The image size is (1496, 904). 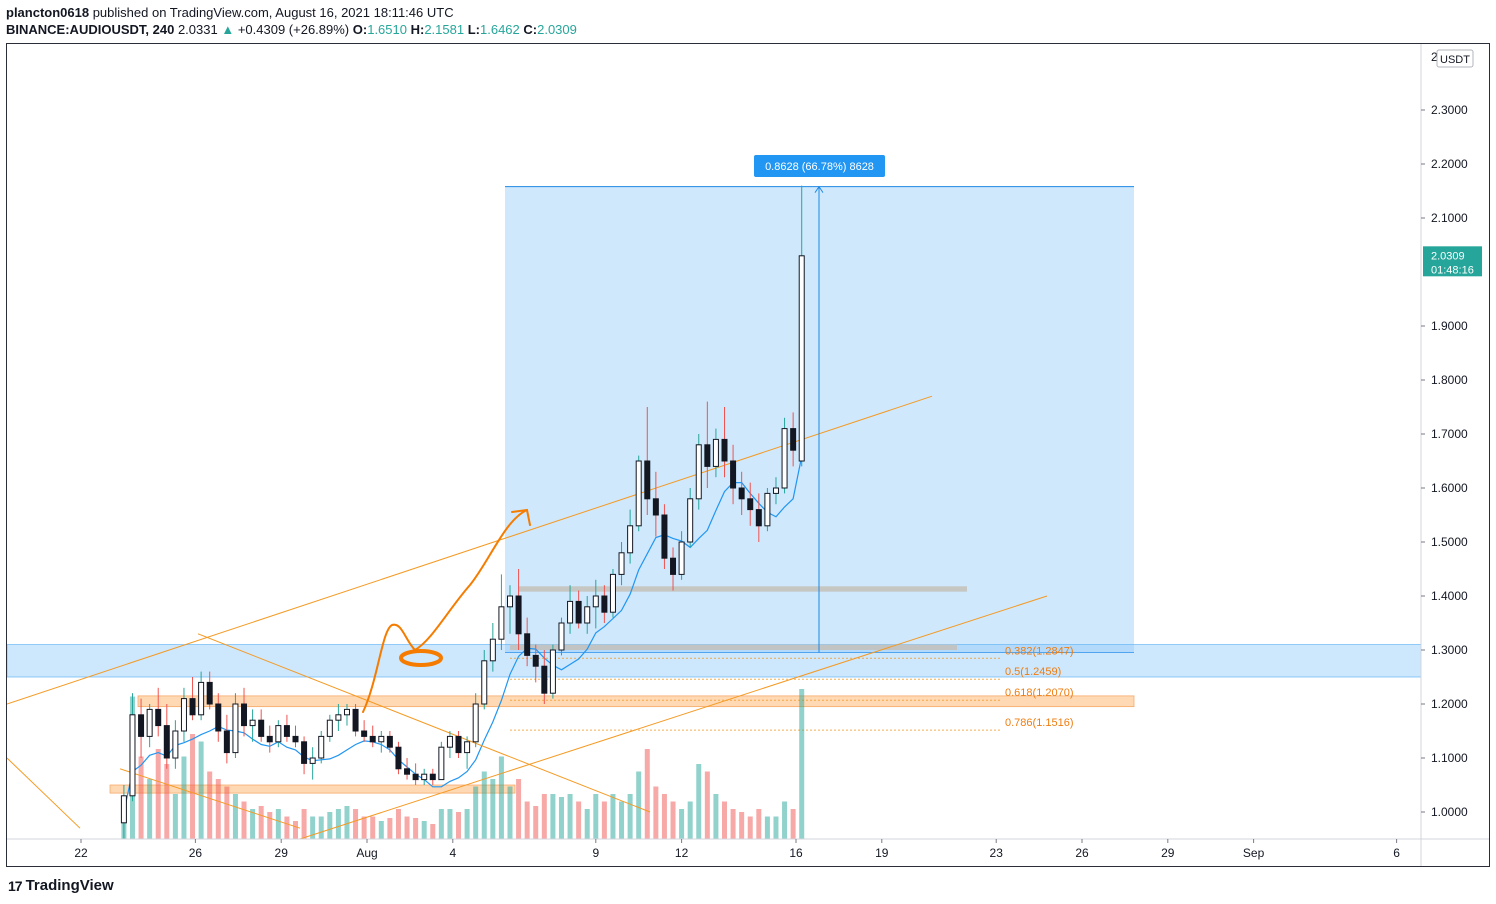 I want to click on time-tick-label-0: 22, so click(x=81, y=853).